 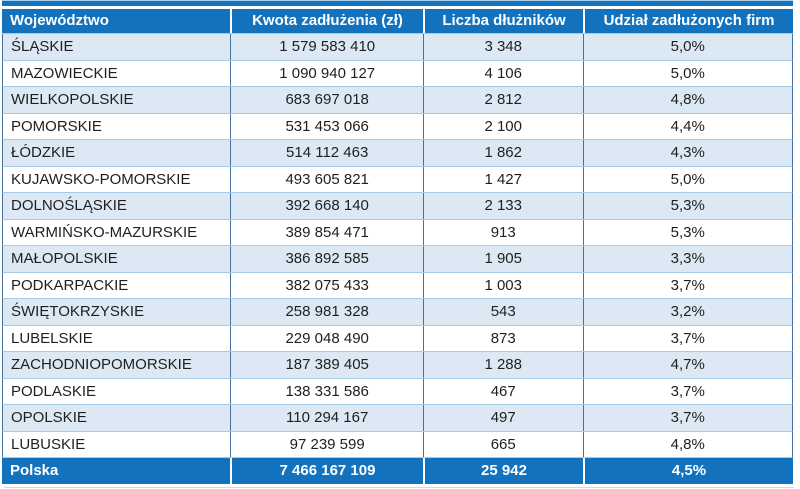 I want to click on cell-wojewodztwo: KUJAWSKO-POMORSKIE, so click(x=101, y=179).